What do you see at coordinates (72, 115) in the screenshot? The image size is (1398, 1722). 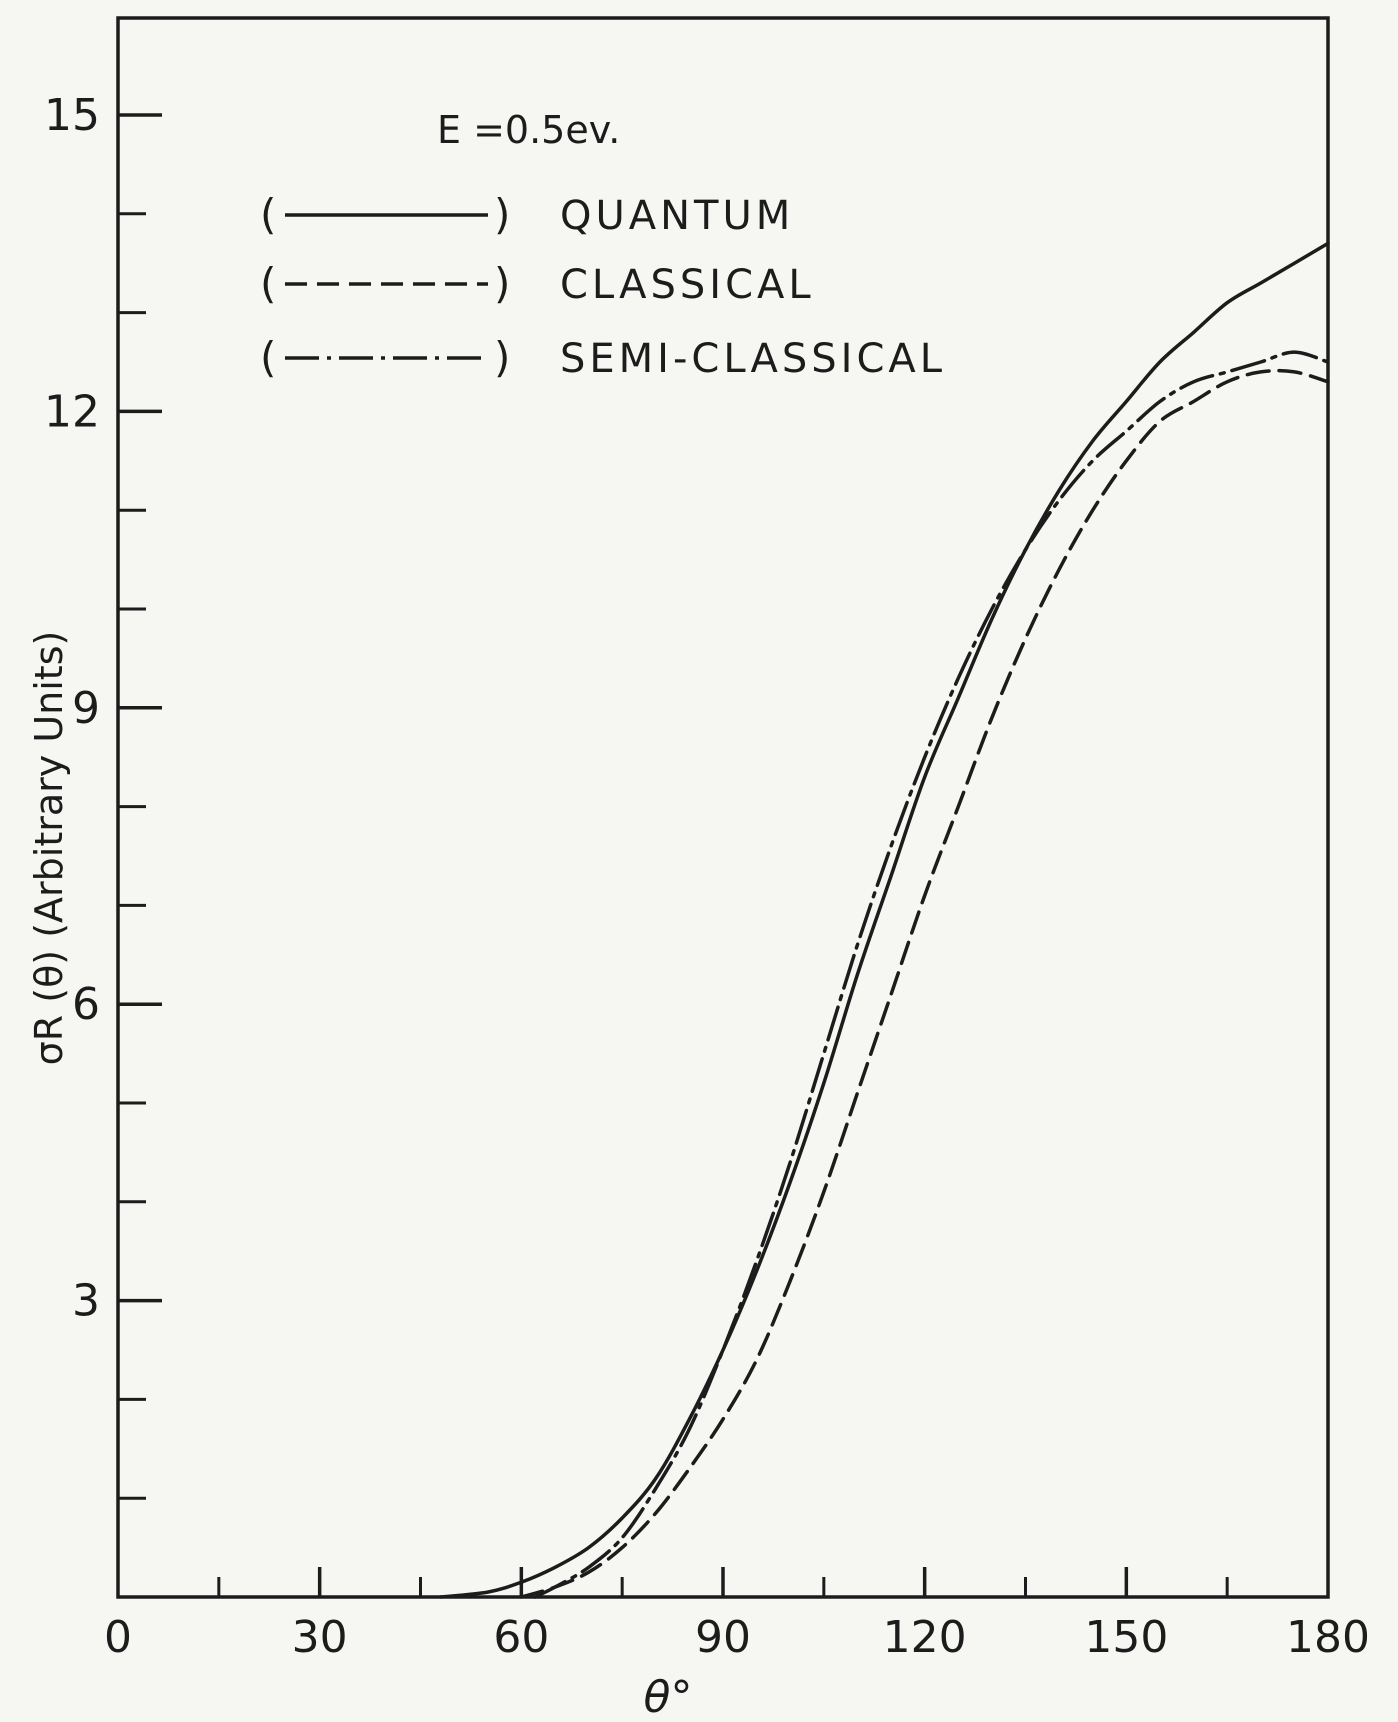 I see `y-tick-label: 15` at bounding box center [72, 115].